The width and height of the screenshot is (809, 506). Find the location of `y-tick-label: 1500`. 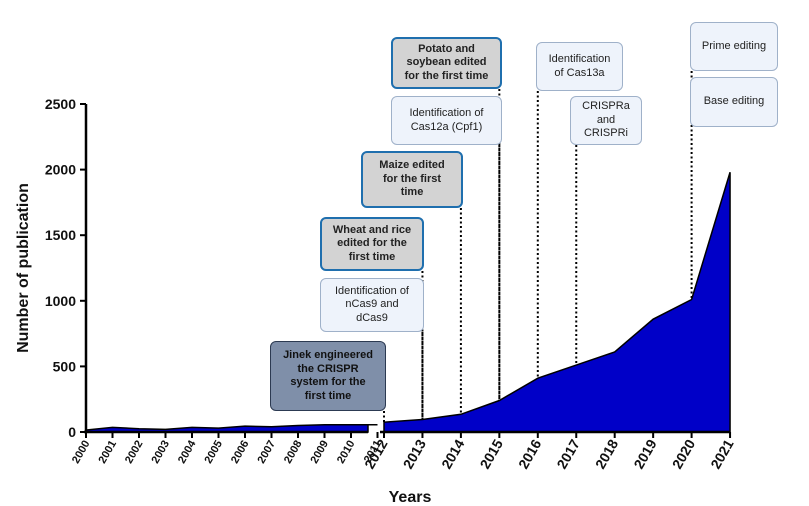

y-tick-label: 1500 is located at coordinates (60, 235).